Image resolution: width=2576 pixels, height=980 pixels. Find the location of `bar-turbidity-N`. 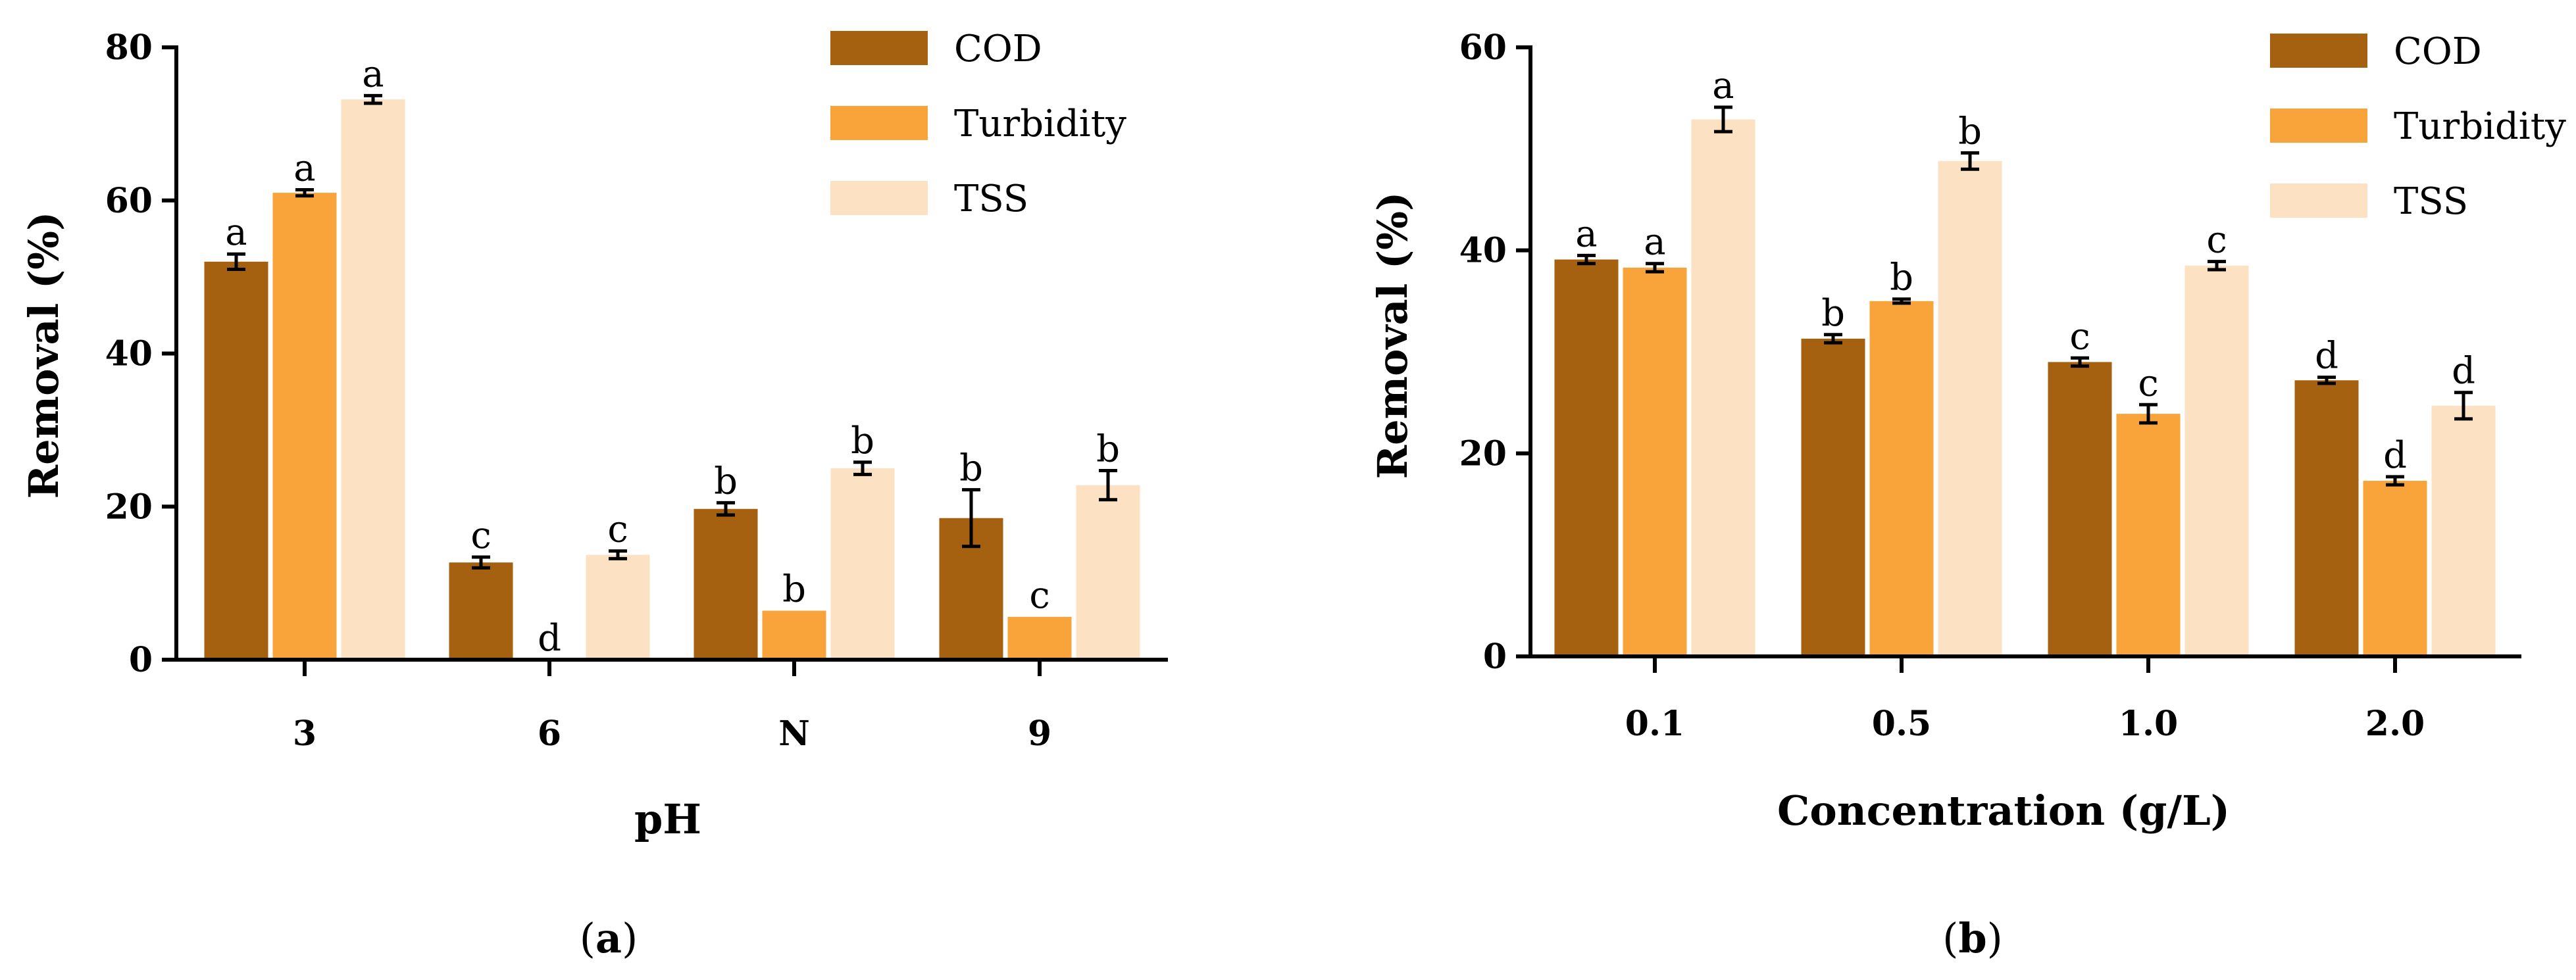

bar-turbidity-N is located at coordinates (794, 635).